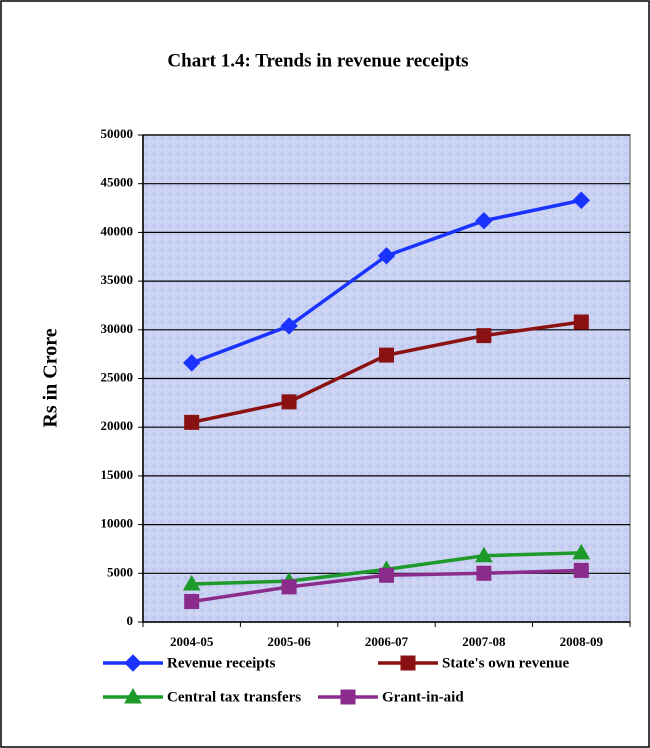 The image size is (650, 748). What do you see at coordinates (117, 230) in the screenshot?
I see `y-tick-label: 40000` at bounding box center [117, 230].